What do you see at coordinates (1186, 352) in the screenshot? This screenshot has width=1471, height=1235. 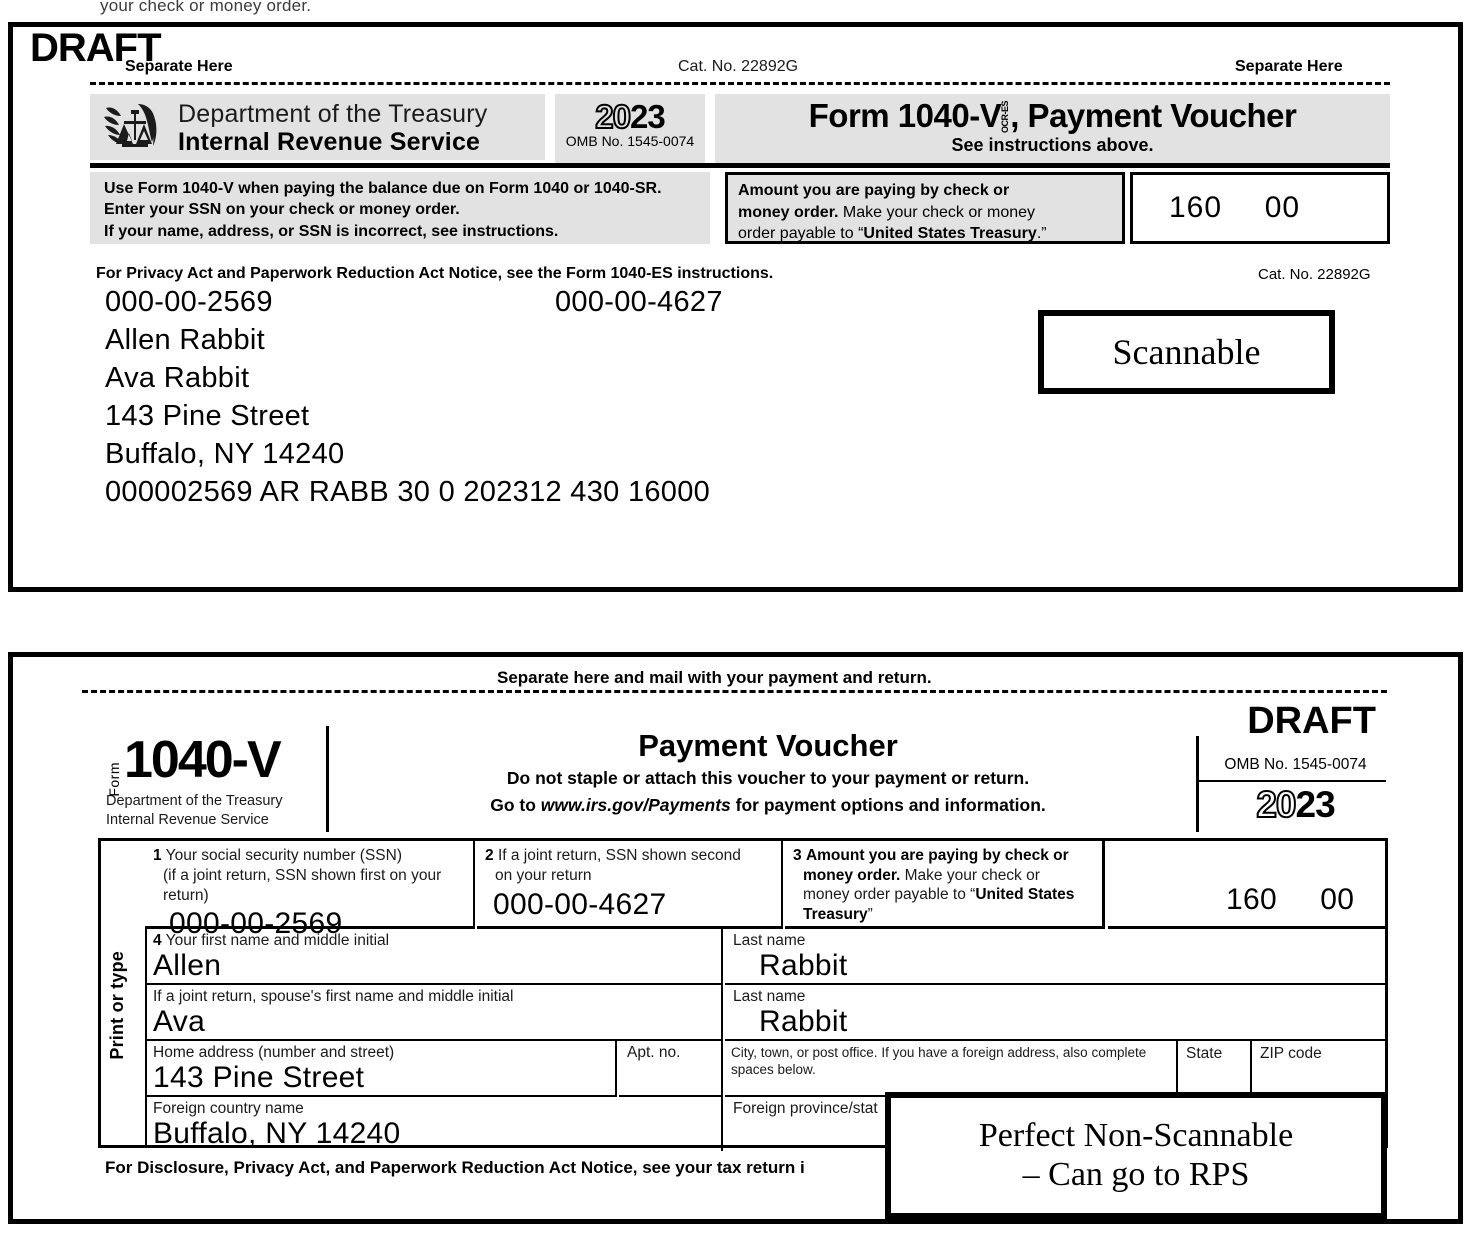 I see `scannable-stamp: Scannable` at bounding box center [1186, 352].